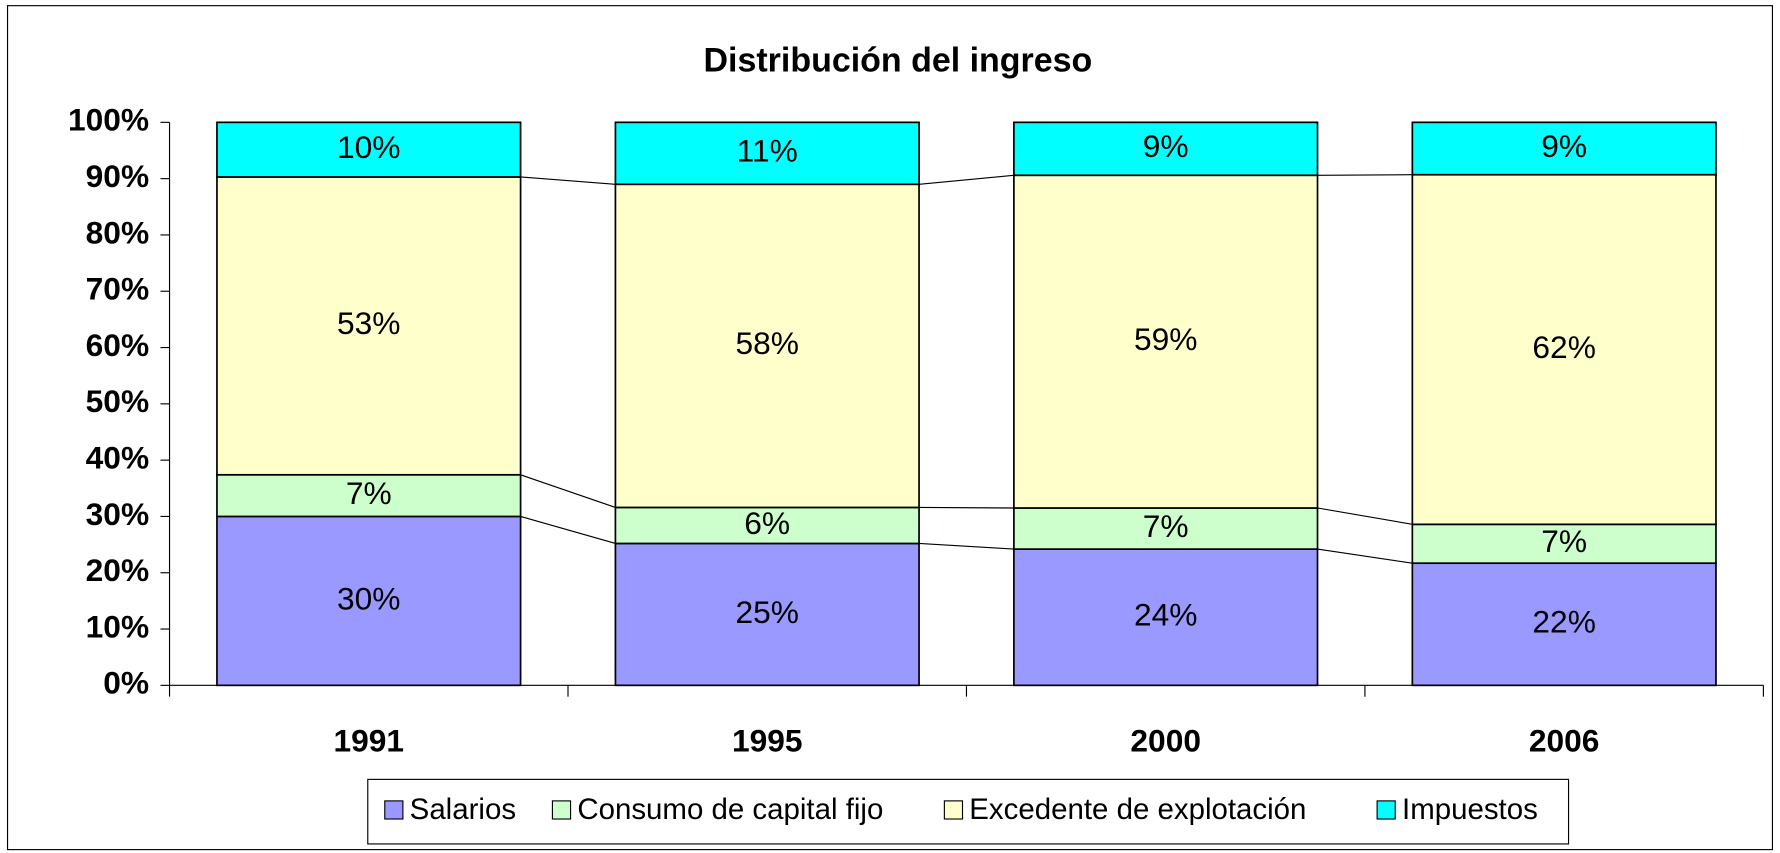 Image resolution: width=1780 pixels, height=853 pixels. What do you see at coordinates (117, 289) in the screenshot?
I see `y-tick-label: 70%` at bounding box center [117, 289].